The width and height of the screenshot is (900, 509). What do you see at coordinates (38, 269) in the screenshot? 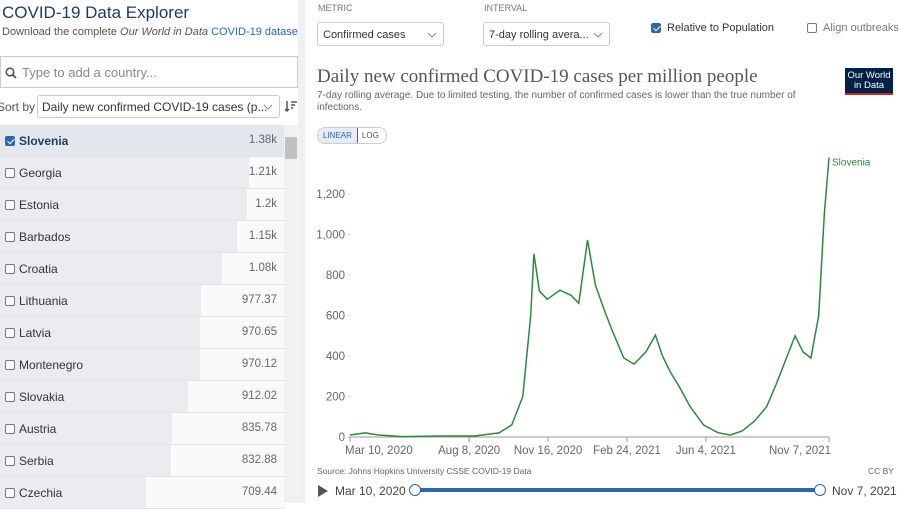
I see `country-name: Croatia` at bounding box center [38, 269].